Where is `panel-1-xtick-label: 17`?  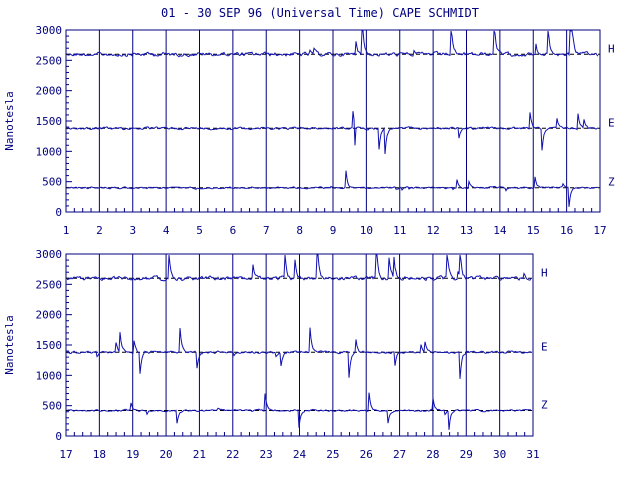 panel-1-xtick-label: 17 is located at coordinates (599, 230).